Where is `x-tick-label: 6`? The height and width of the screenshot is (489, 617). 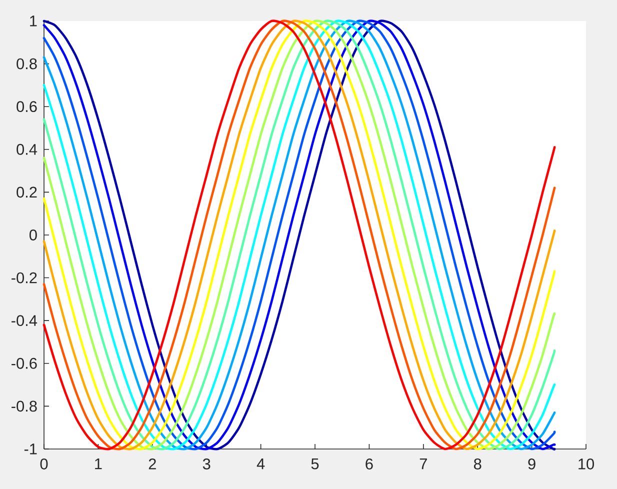
x-tick-label: 6 is located at coordinates (369, 464).